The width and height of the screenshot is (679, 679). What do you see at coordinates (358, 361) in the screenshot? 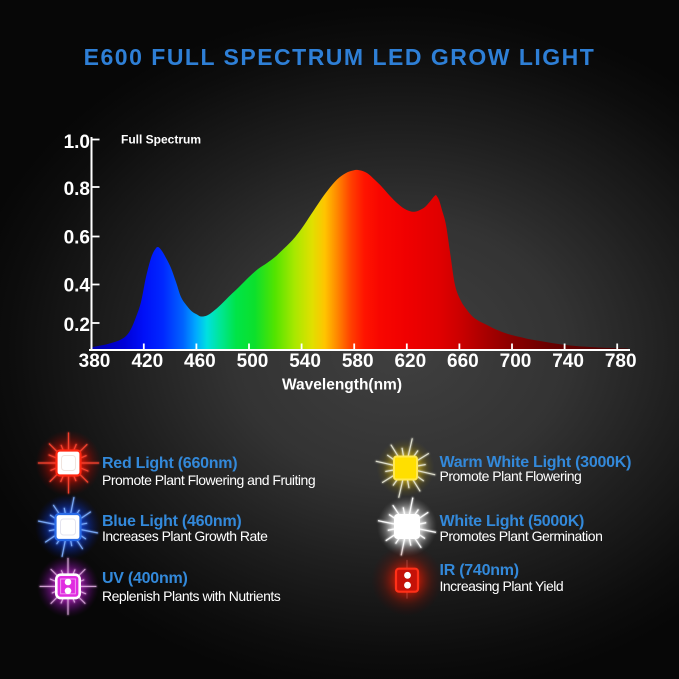
I see `svg-text: 580` at bounding box center [358, 361].